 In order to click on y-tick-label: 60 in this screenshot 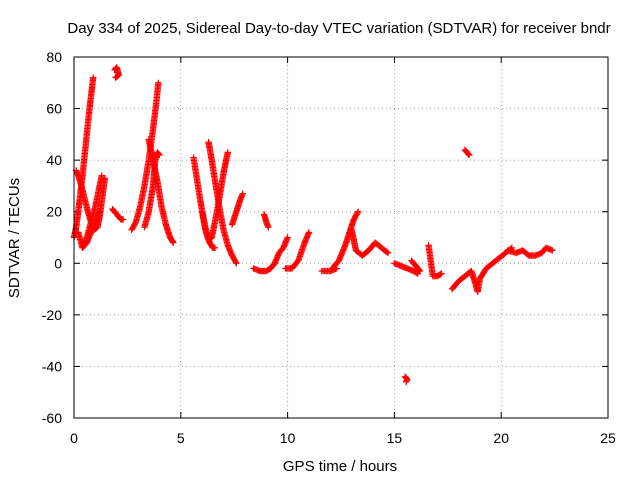, I will do `click(54, 109)`.